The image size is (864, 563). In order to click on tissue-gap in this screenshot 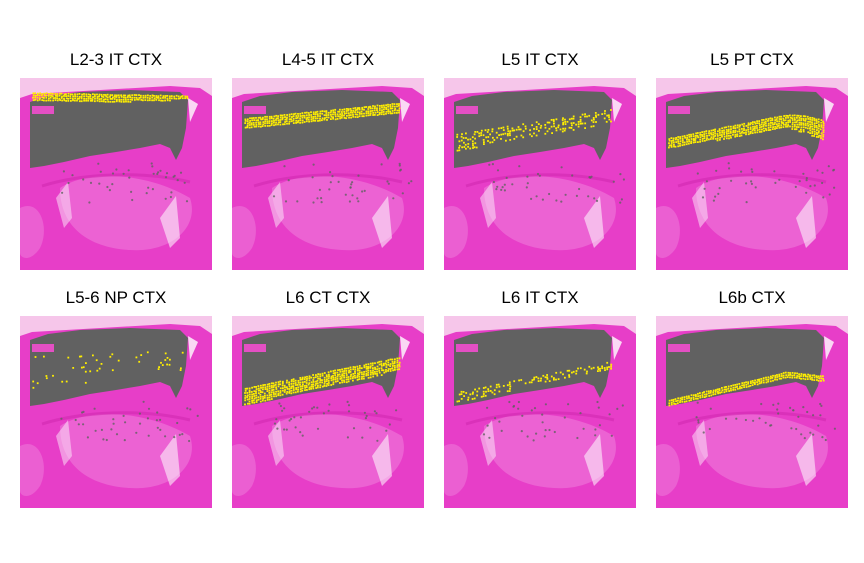, I will do `click(829, 348)`.